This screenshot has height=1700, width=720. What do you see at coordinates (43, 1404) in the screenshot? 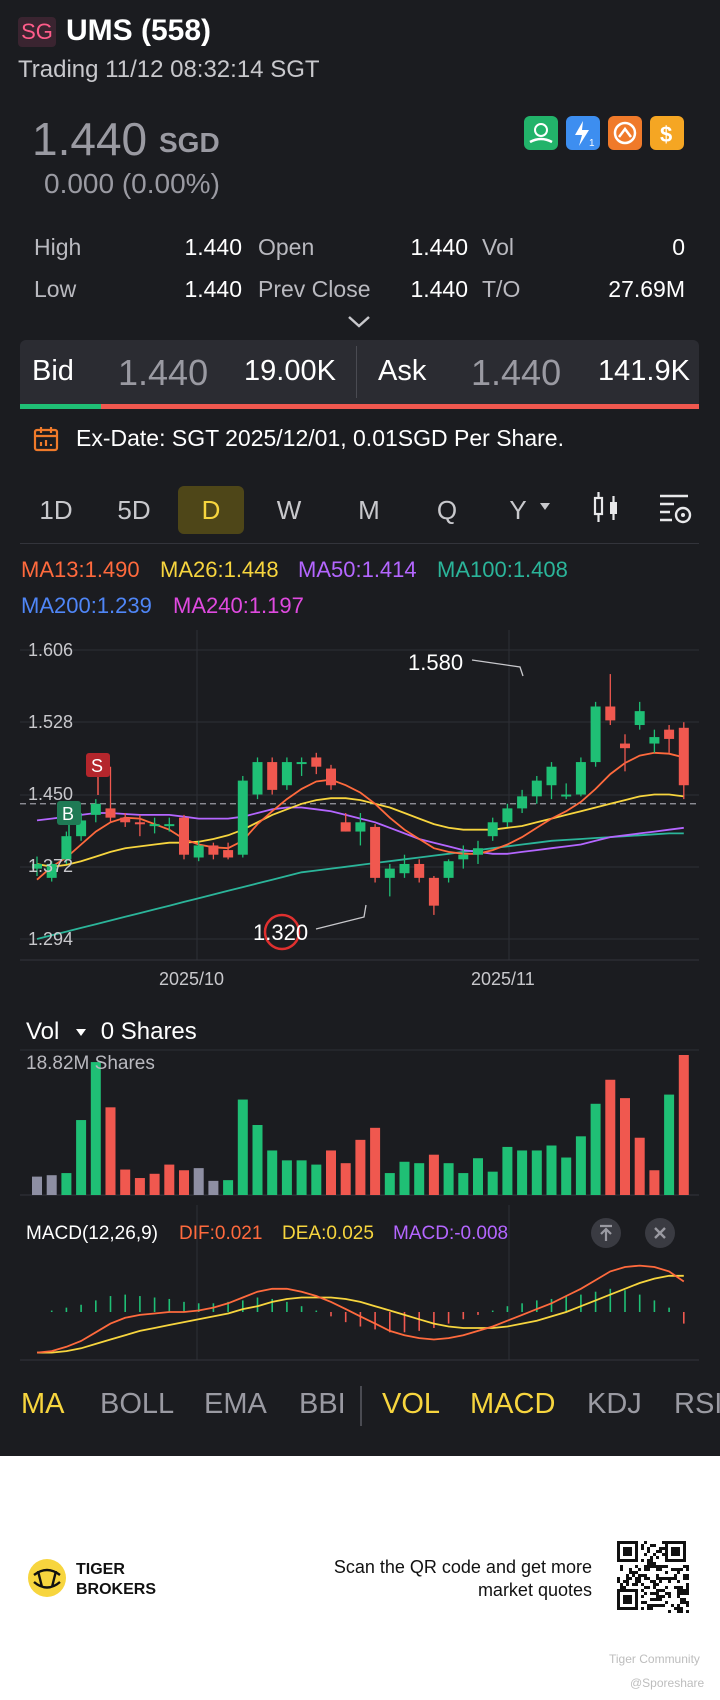
I see `indicator-ma: MA` at bounding box center [43, 1404].